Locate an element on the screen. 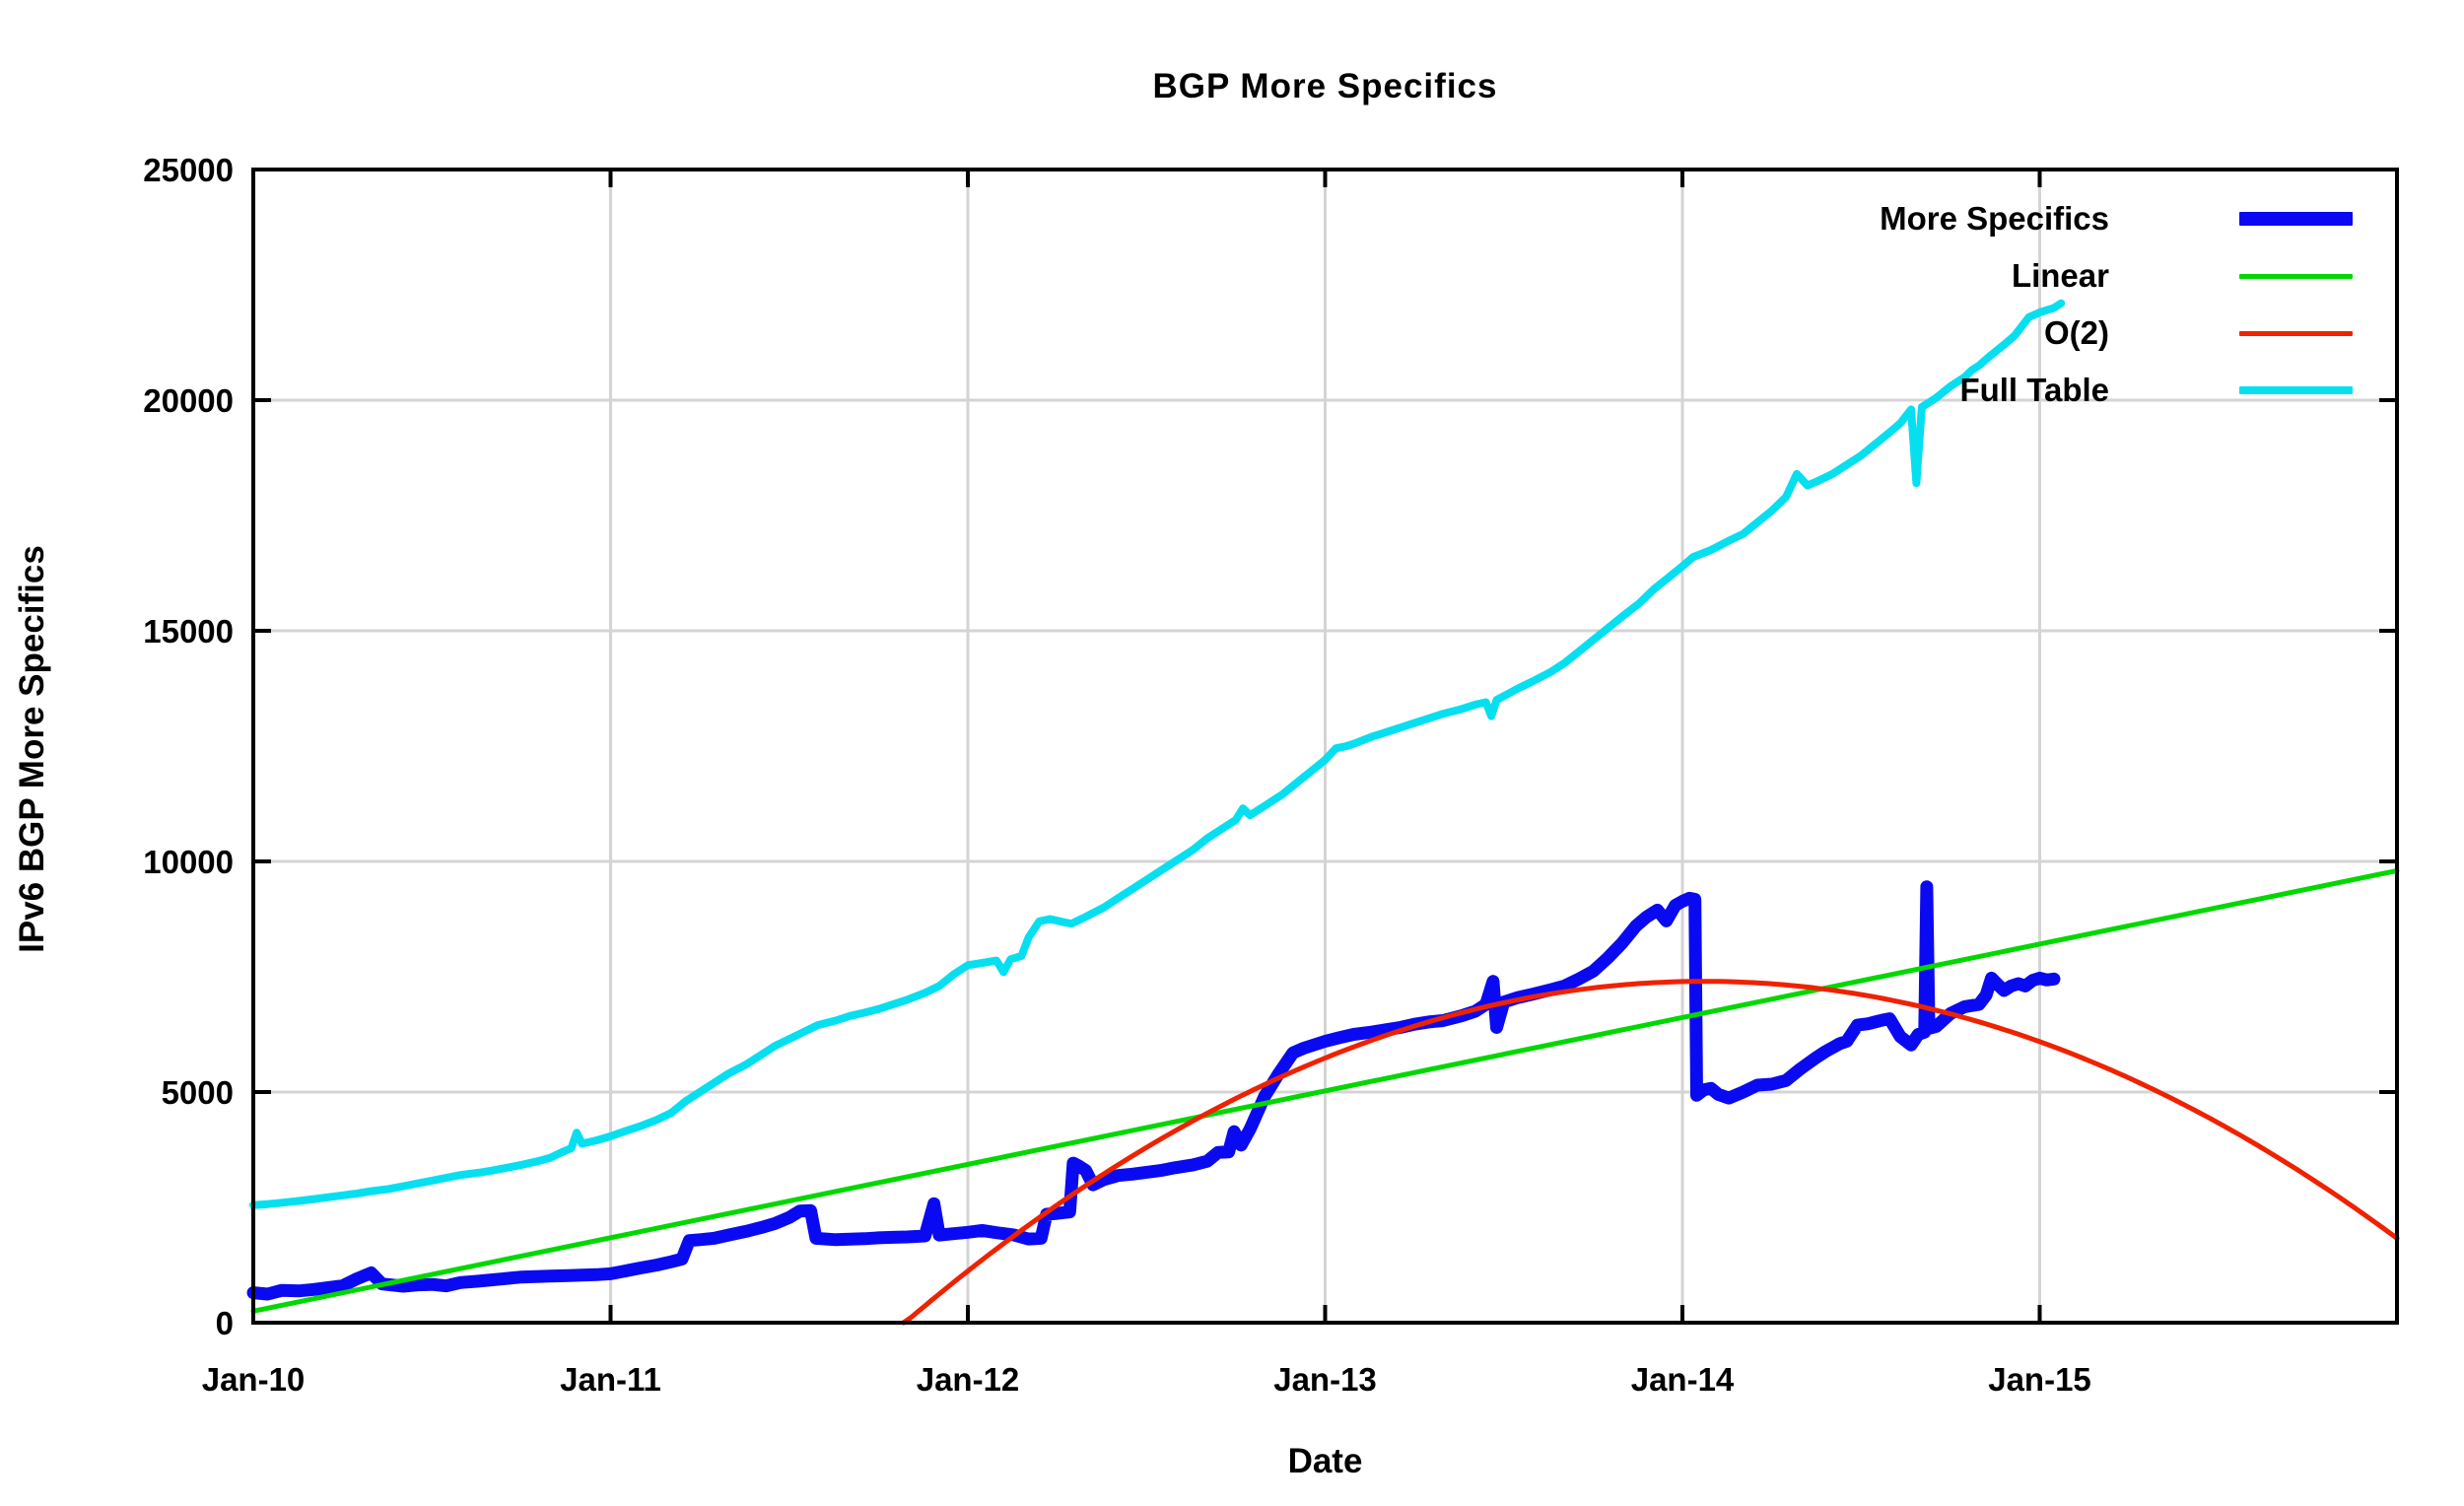  y-axis-label: IPv6 BGP More Specifics is located at coordinates (32, 749).